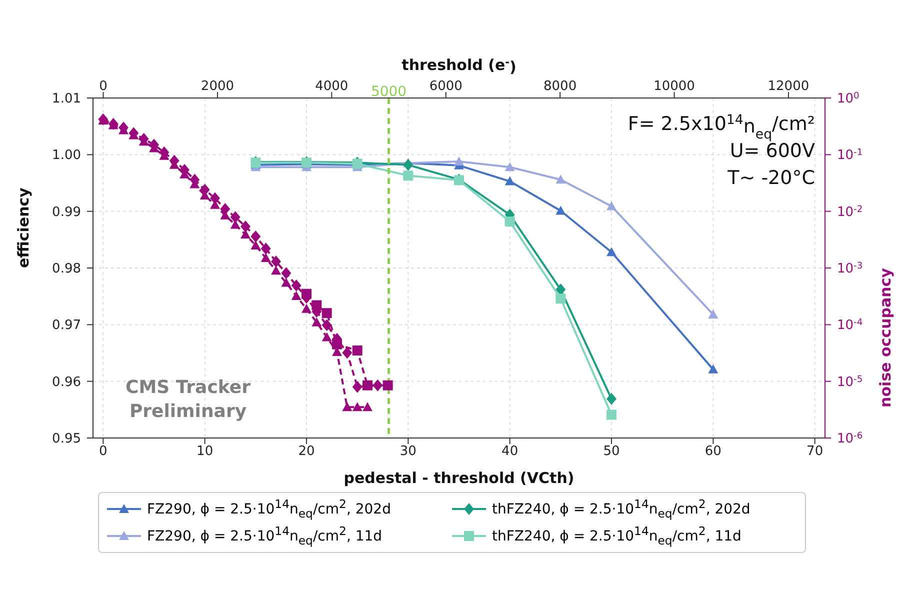  Describe the element at coordinates (66, 99) in the screenshot. I see `y-tick-label: 1.01` at that location.